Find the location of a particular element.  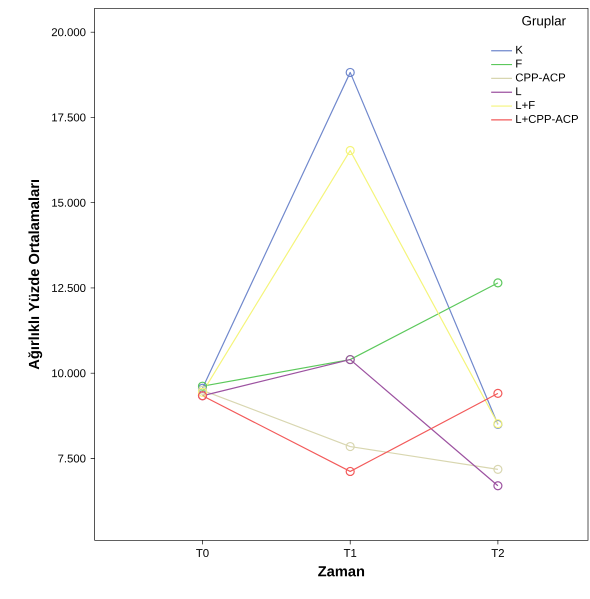

legend-label: L is located at coordinates (519, 91).